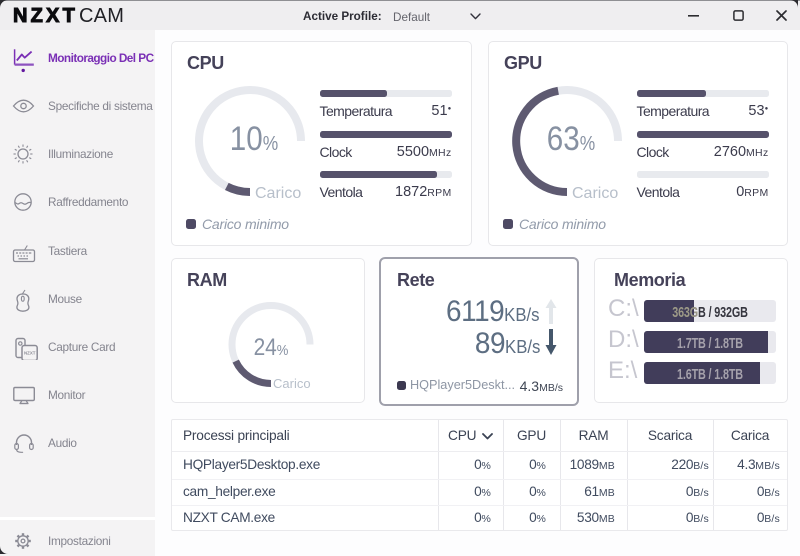  What do you see at coordinates (30, 353) in the screenshot?
I see `svg-text: NZXT` at bounding box center [30, 353].